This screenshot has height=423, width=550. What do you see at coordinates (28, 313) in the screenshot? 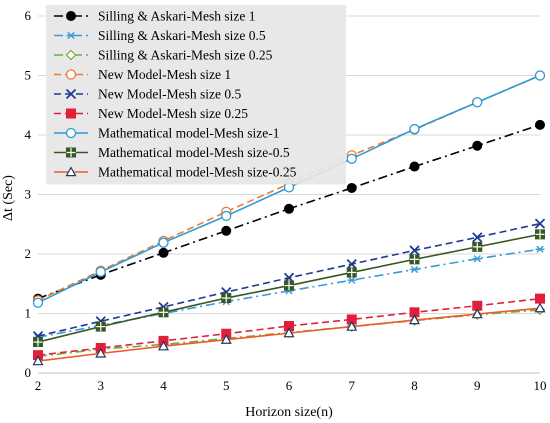
I see `y-tick-label: 1` at bounding box center [28, 313].